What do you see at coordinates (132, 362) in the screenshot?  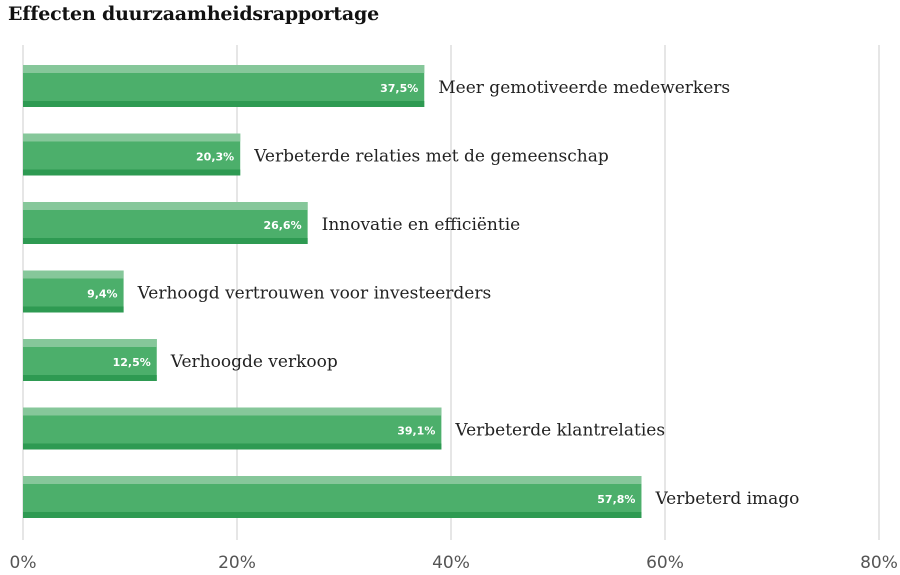 I see `value-label: 12,5%` at bounding box center [132, 362].